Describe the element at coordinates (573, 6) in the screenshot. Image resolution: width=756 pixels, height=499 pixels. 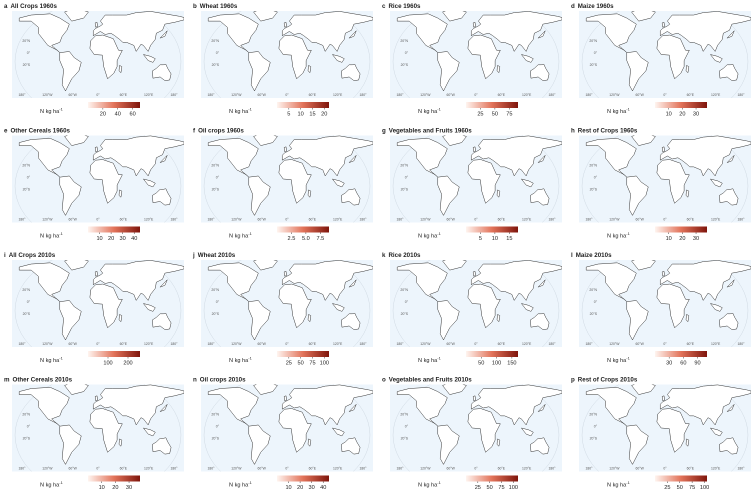
I see `panel-letter: d` at that location.